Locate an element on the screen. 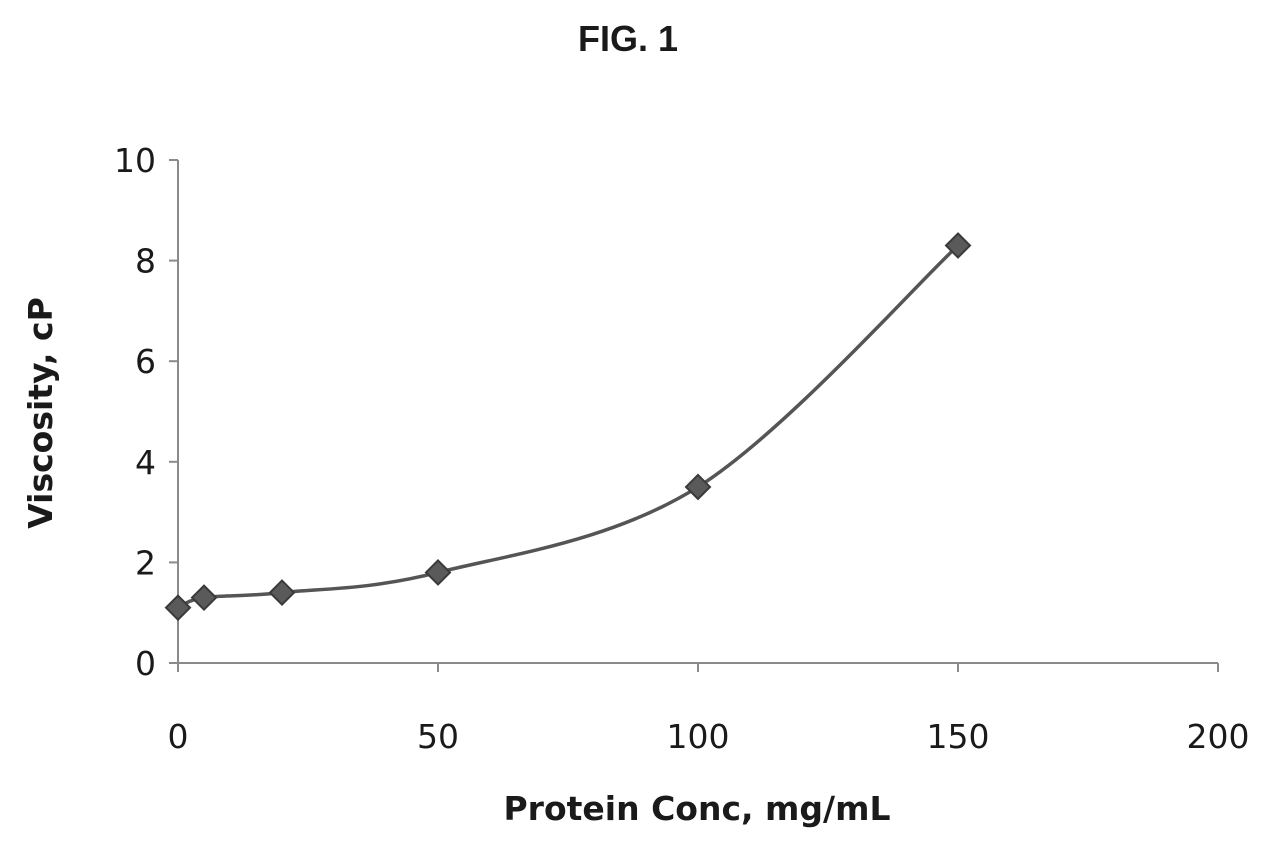 This screenshot has height=851, width=1276. y-tick-label: 6 is located at coordinates (145, 361).